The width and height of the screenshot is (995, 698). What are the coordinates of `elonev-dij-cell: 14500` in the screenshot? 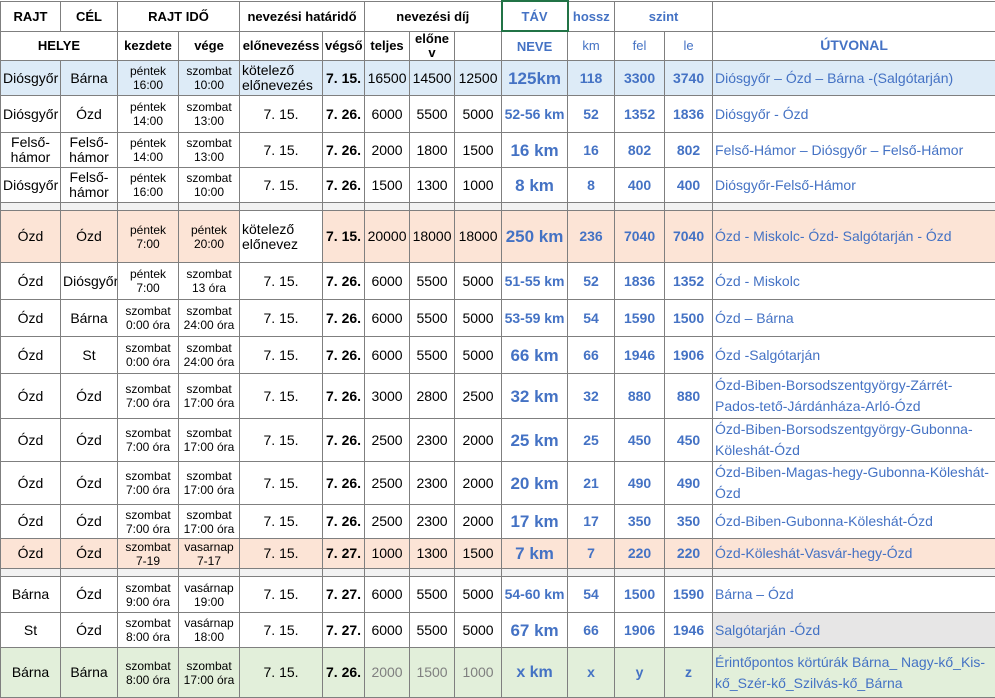 It's located at (432, 78).